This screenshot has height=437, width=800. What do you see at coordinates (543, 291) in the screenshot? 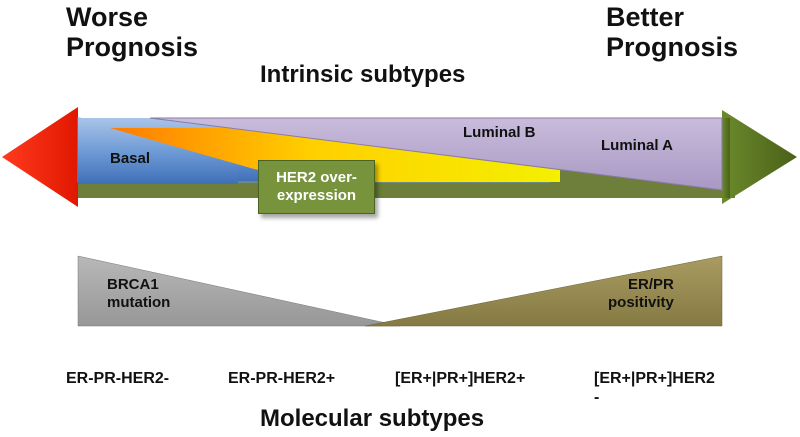
I see `er-pr-region` at bounding box center [543, 291].